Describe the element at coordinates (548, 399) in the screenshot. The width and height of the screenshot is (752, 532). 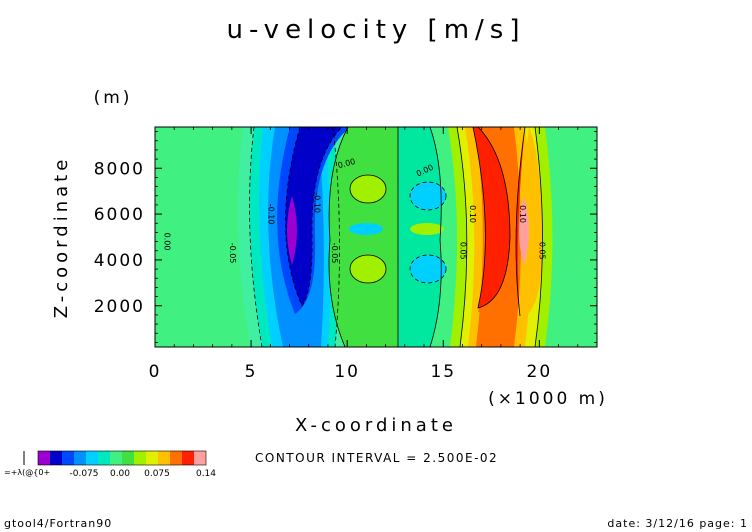
I see `x-unit-label: (×1000 m)` at that location.